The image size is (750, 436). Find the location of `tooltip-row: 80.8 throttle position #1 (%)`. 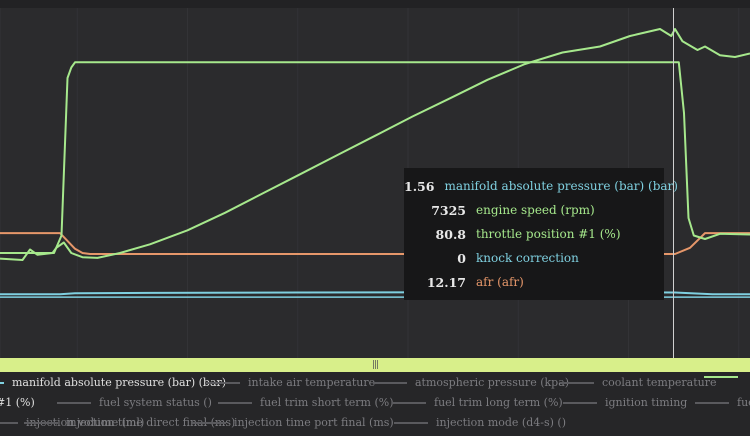

tooltip-row: 80.8 throttle position #1 (%) is located at coordinates (534, 234).